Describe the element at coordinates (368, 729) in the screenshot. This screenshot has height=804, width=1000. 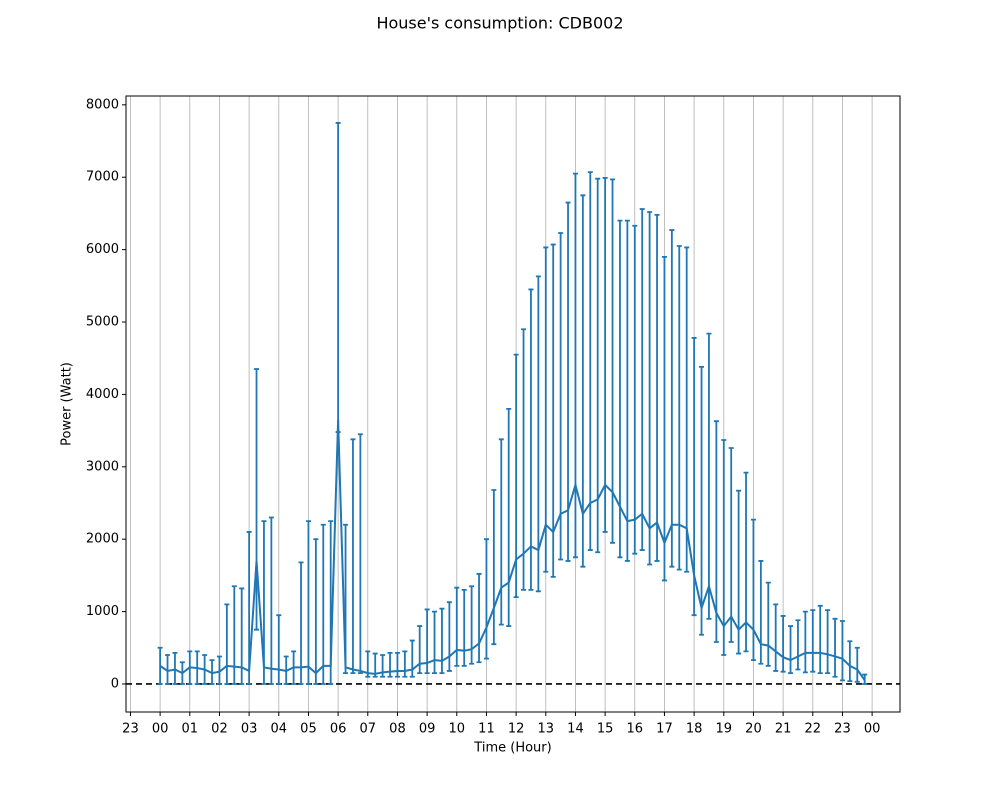
I see `x-tick-label: 07` at that location.